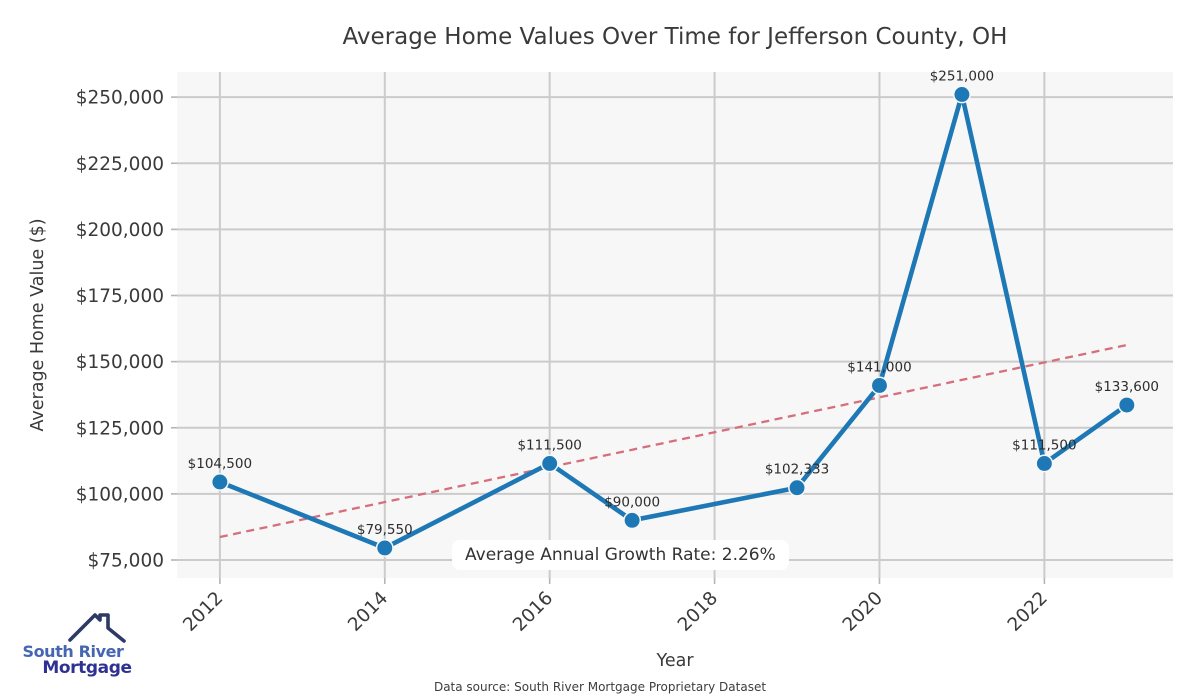 The width and height of the screenshot is (1200, 700). What do you see at coordinates (962, 76) in the screenshot?
I see `point-label: $251,000` at bounding box center [962, 76].